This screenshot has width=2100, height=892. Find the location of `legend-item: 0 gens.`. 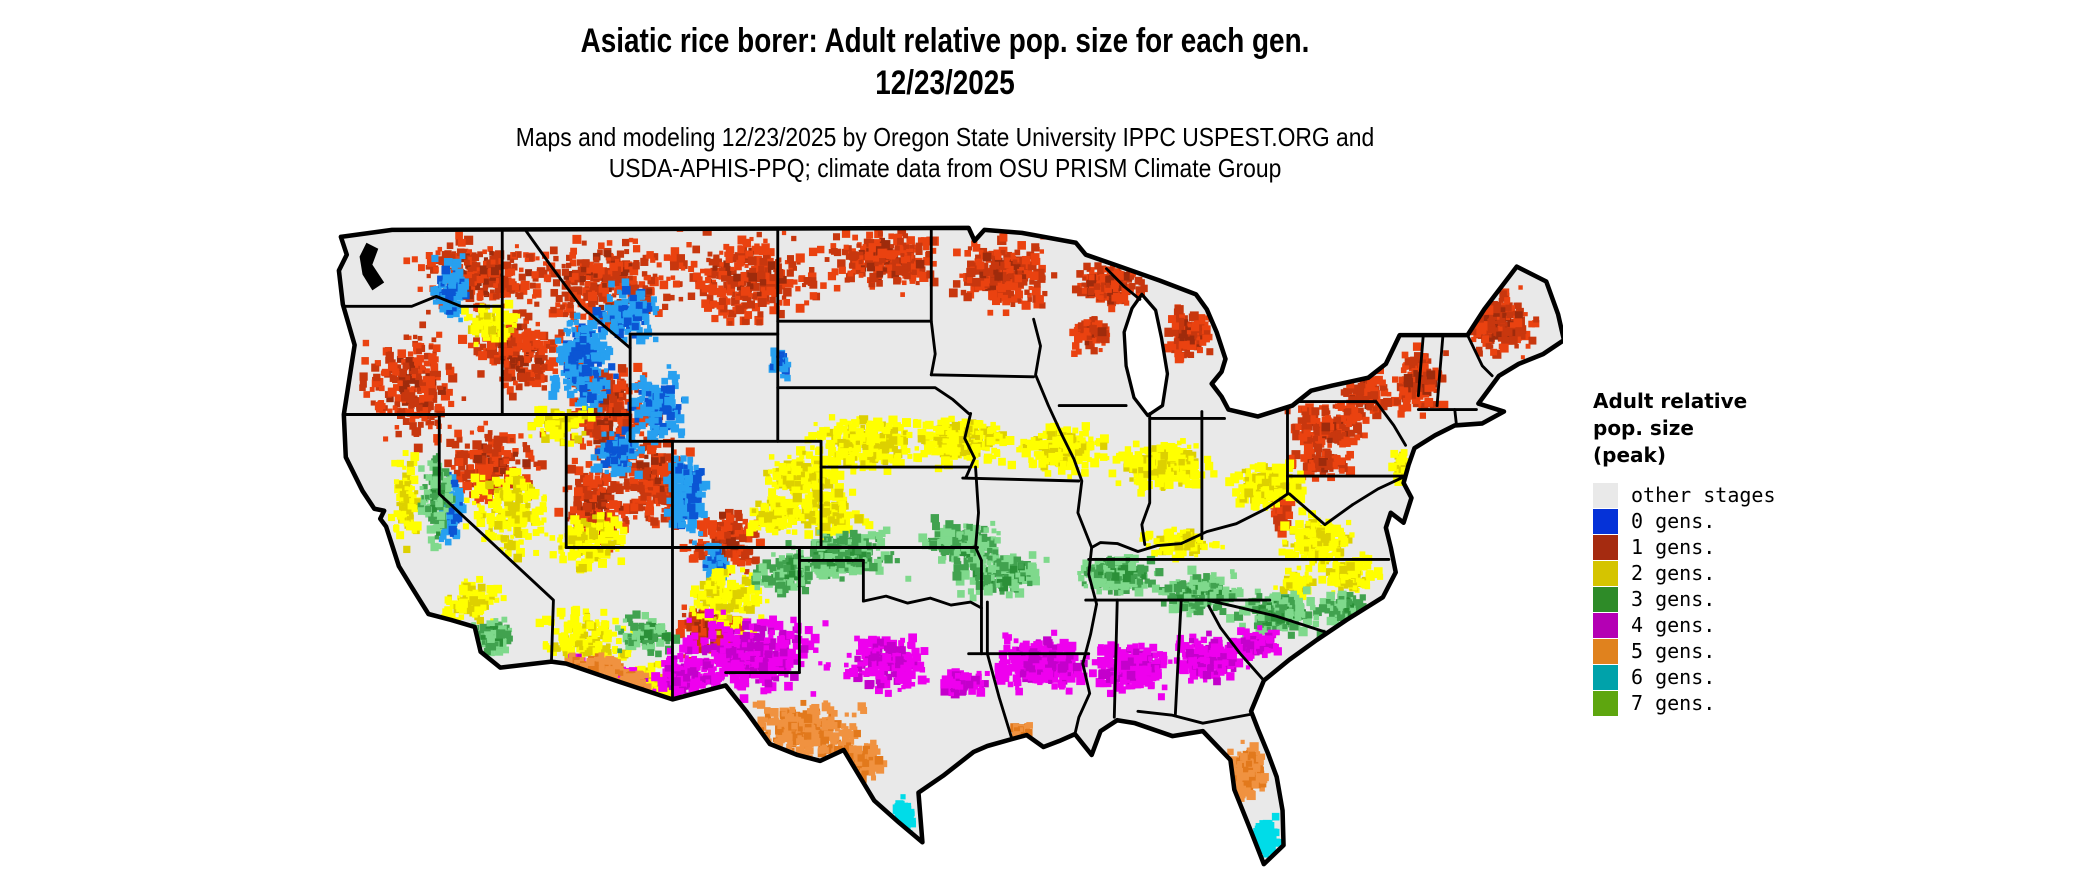

legend-item: 0 gens. is located at coordinates (1723, 521).